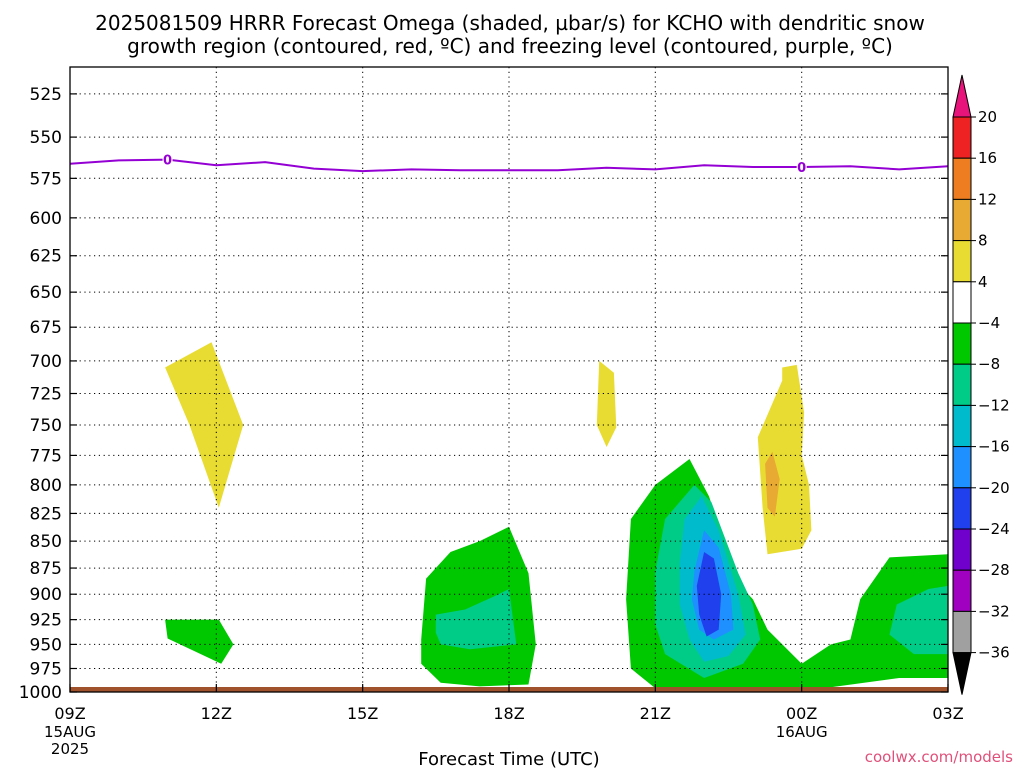  Describe the element at coordinates (46, 138) in the screenshot. I see `y-tick-label: 550` at that location.